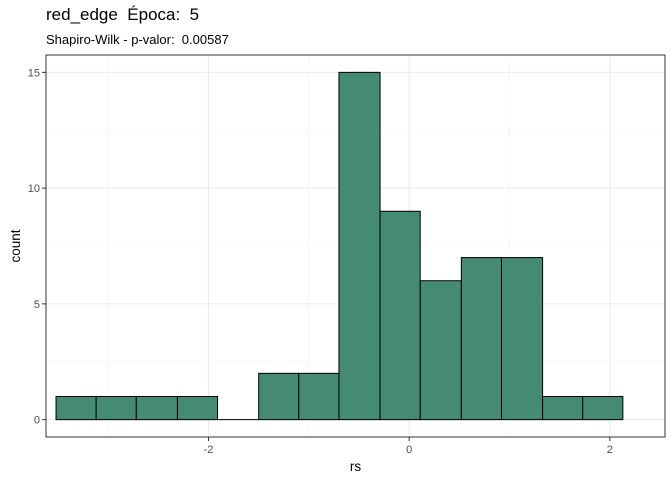 This screenshot has height=480, width=672. What do you see at coordinates (15, 245) in the screenshot?
I see `y-axis-label: count` at bounding box center [15, 245].